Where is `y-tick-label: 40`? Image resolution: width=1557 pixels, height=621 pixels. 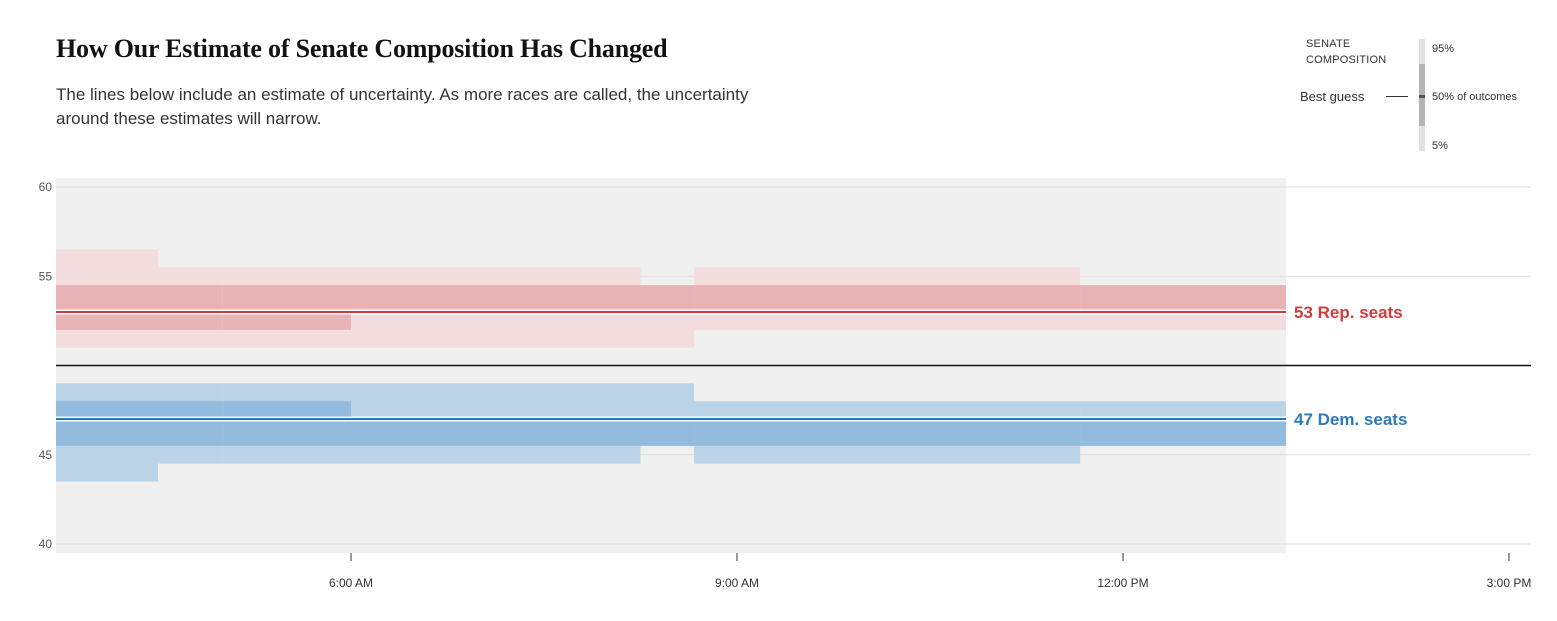
y-tick-label: 40 is located at coordinates (46, 544).